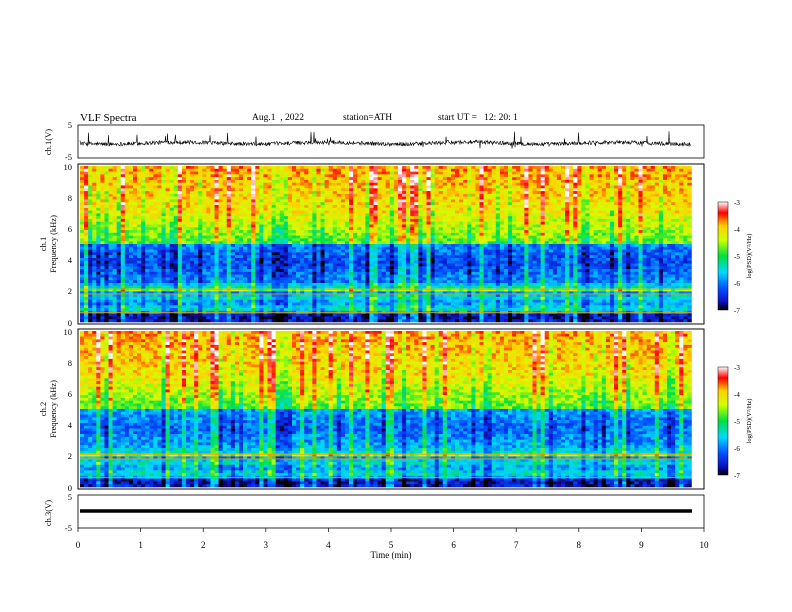 The height and width of the screenshot is (612, 792). I want to click on ch2-ytick-4: 4, so click(70, 425).